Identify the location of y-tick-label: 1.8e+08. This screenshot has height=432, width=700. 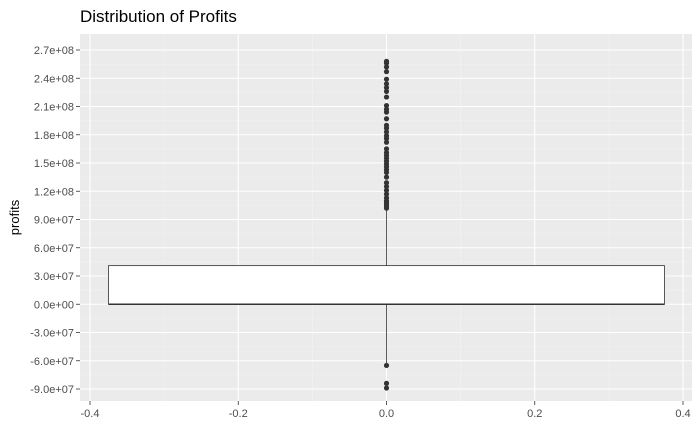
(54, 136).